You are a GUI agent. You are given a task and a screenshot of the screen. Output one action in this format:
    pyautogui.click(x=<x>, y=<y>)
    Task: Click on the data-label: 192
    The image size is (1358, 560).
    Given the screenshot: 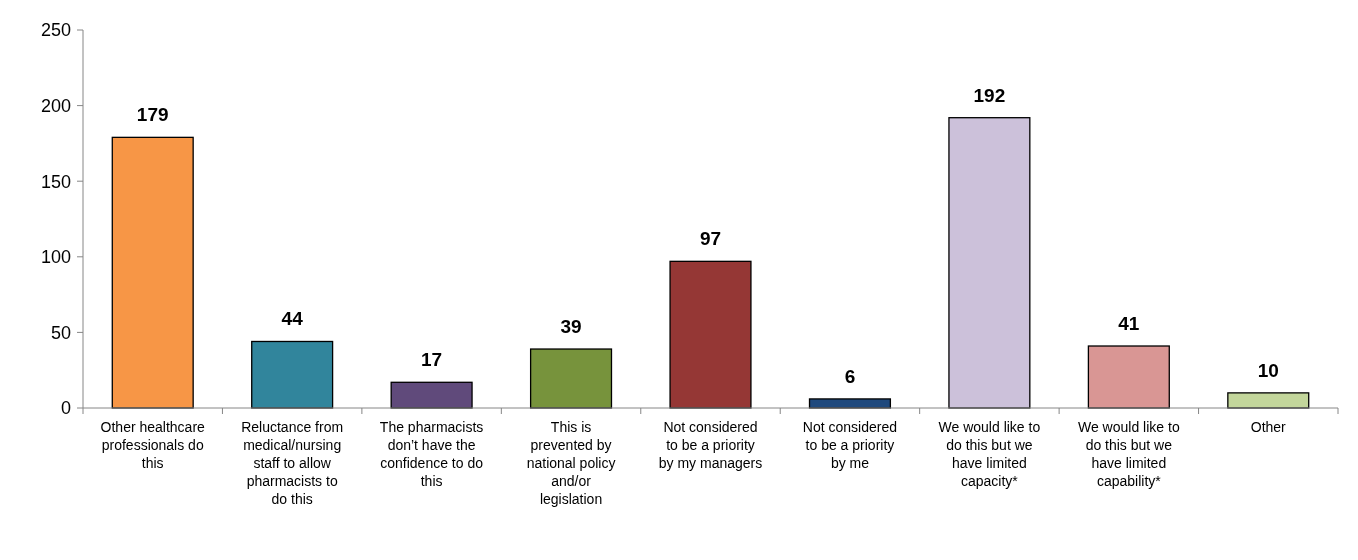 What is the action you would take?
    pyautogui.click(x=989, y=95)
    